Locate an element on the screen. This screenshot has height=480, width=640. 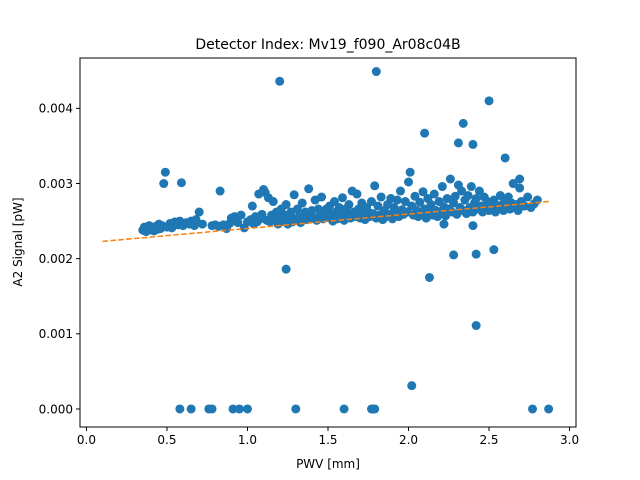
y-axis-ticks: 0.000 0.001 0.002 0.003 0.004 is located at coordinates (59, 259).